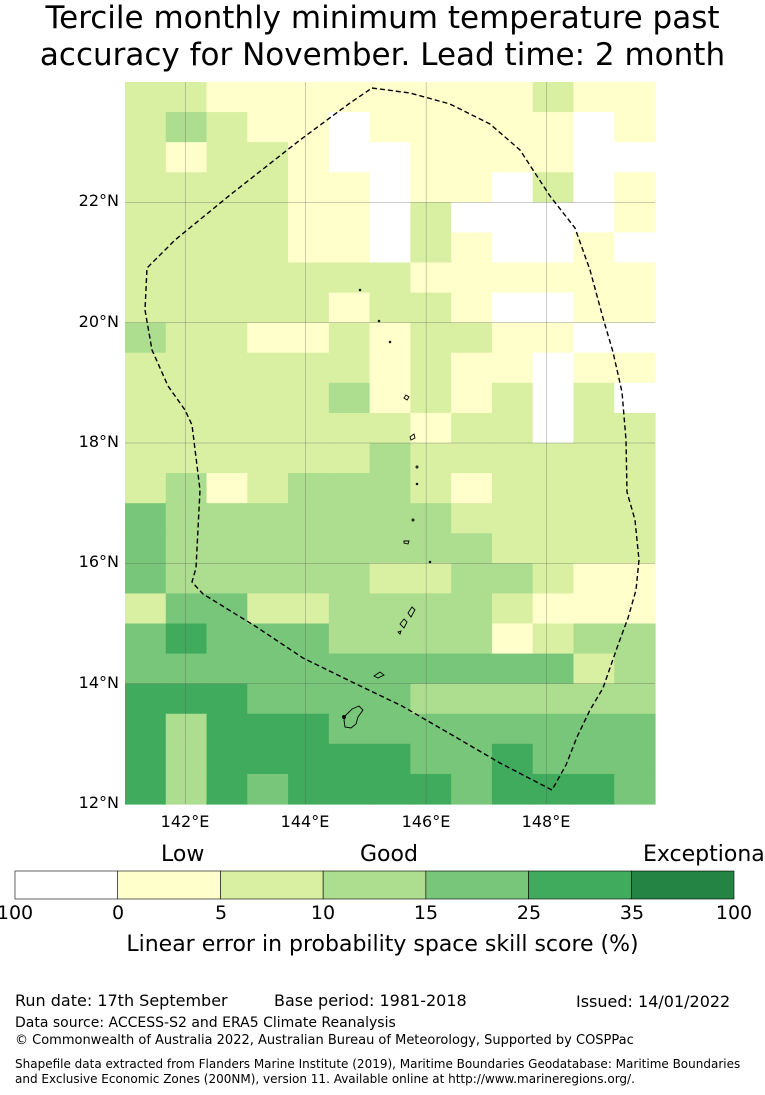 Image resolution: width=765 pixels, height=1095 pixels. I want to click on lon-tick-144: 144°E, so click(305, 821).